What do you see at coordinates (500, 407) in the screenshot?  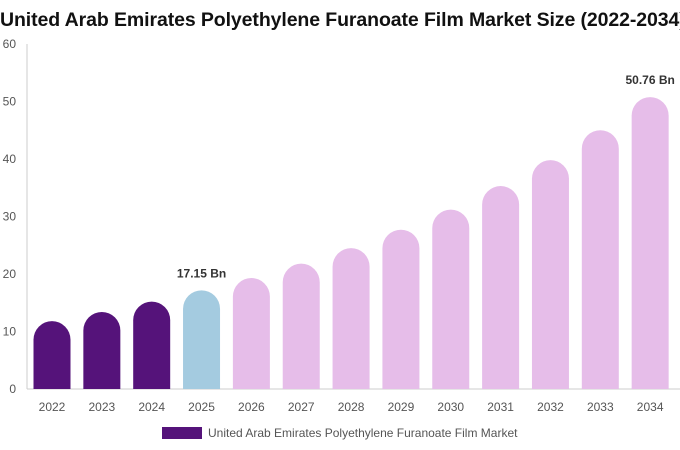 I see `x-tick-label: 2031` at bounding box center [500, 407].